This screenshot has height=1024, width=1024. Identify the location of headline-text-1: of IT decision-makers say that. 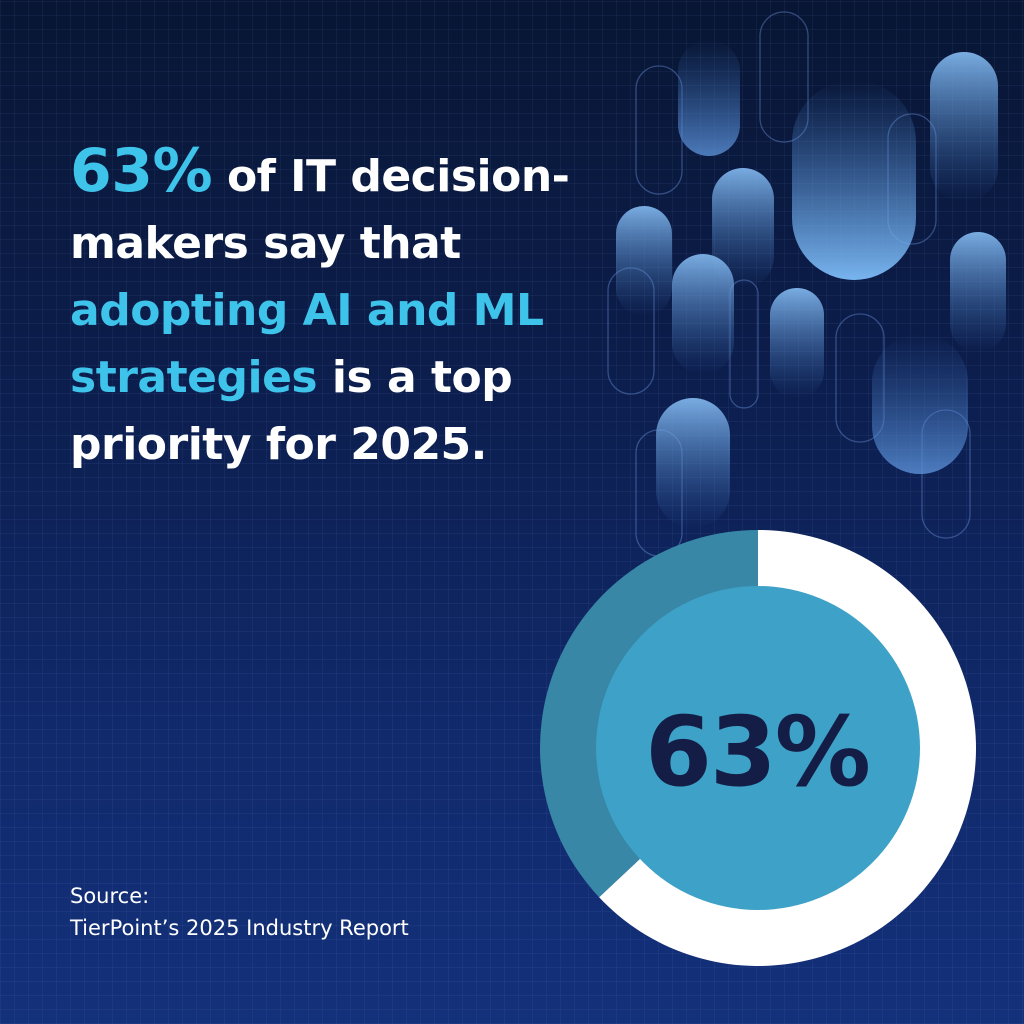
(320, 210).